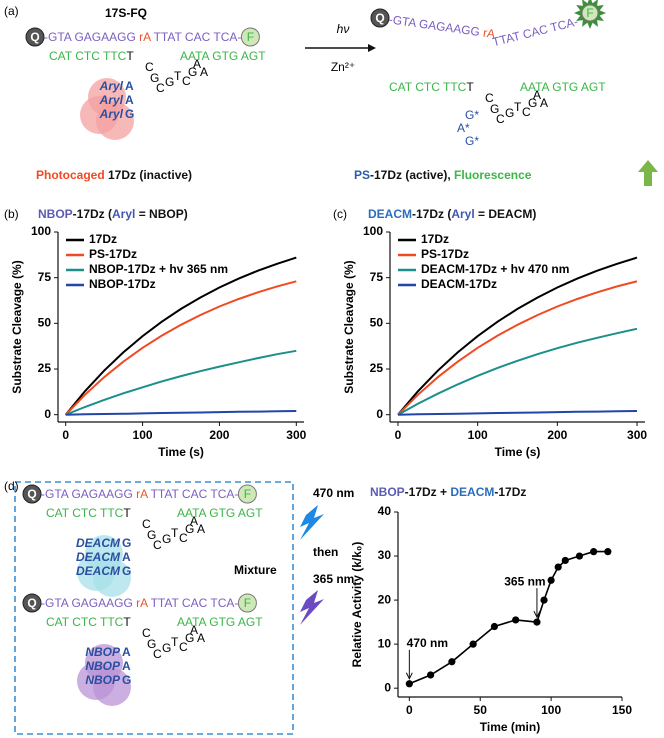 Image resolution: width=664 pixels, height=738 pixels. What do you see at coordinates (372, 48) in the screenshot?
I see `reaction-arrowhead` at bounding box center [372, 48].